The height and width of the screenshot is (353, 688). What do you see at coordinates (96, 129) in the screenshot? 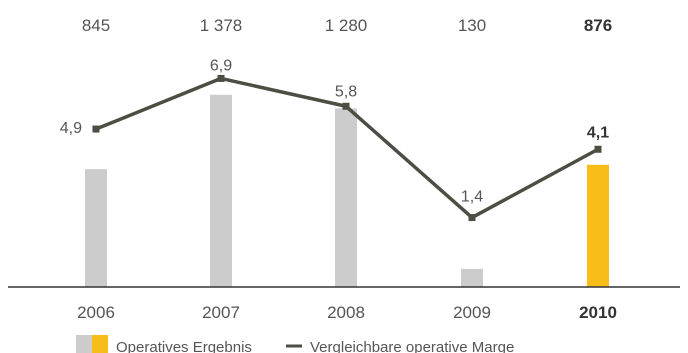
I see `margin-point-2006` at bounding box center [96, 129].